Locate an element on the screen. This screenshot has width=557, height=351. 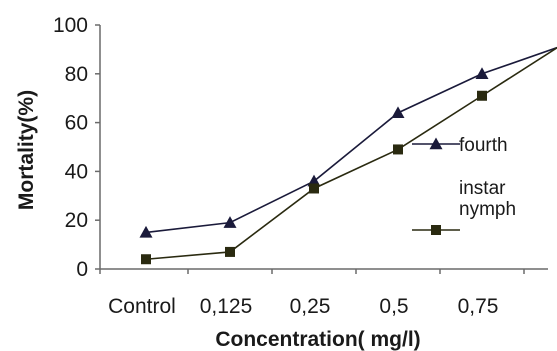
y-tick-label: 40 is located at coordinates (76, 171).